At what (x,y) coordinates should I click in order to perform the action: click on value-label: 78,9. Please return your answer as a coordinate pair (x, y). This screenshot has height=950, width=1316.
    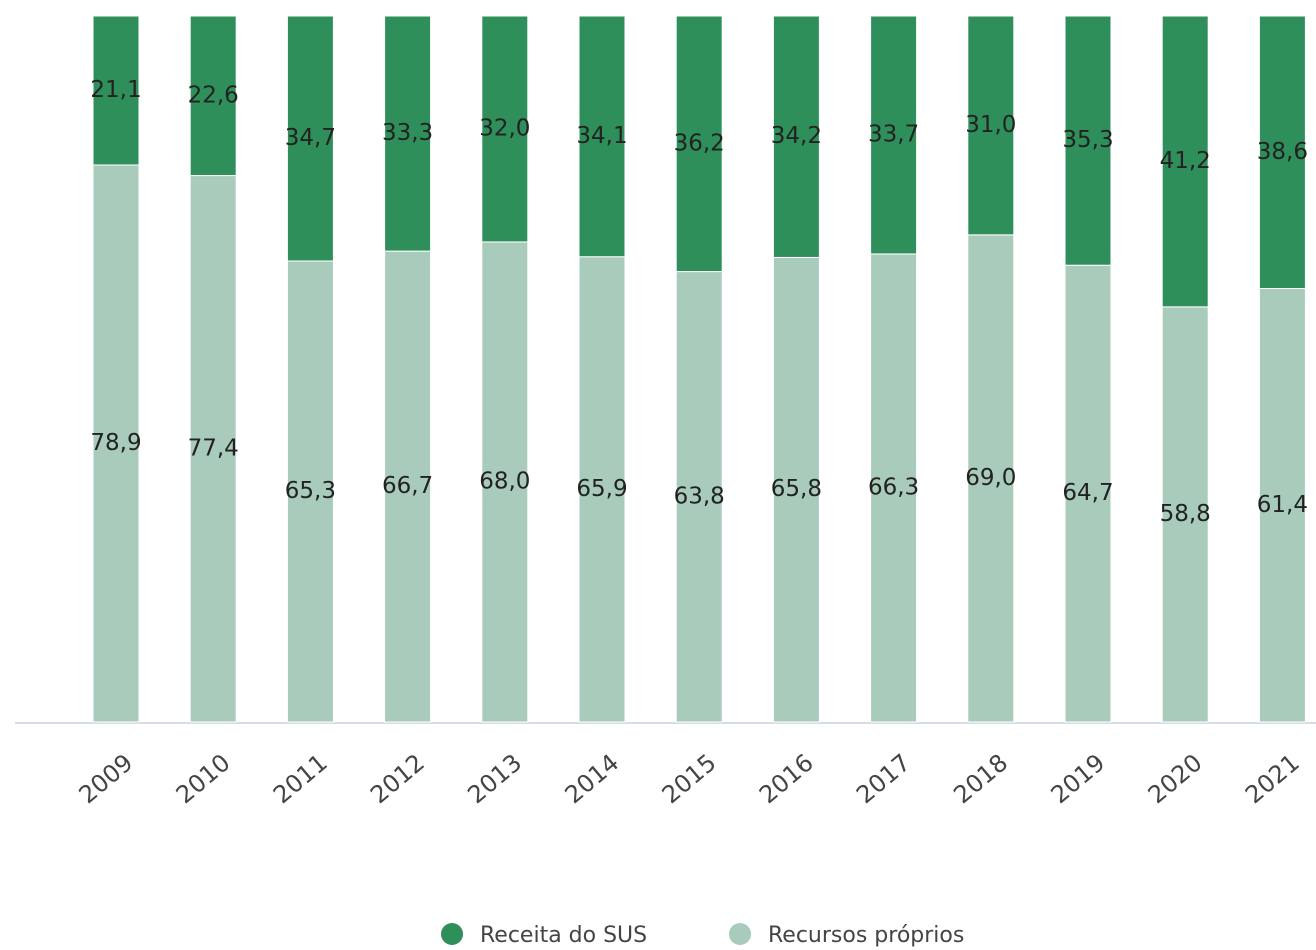
    Looking at the image, I should click on (115, 443).